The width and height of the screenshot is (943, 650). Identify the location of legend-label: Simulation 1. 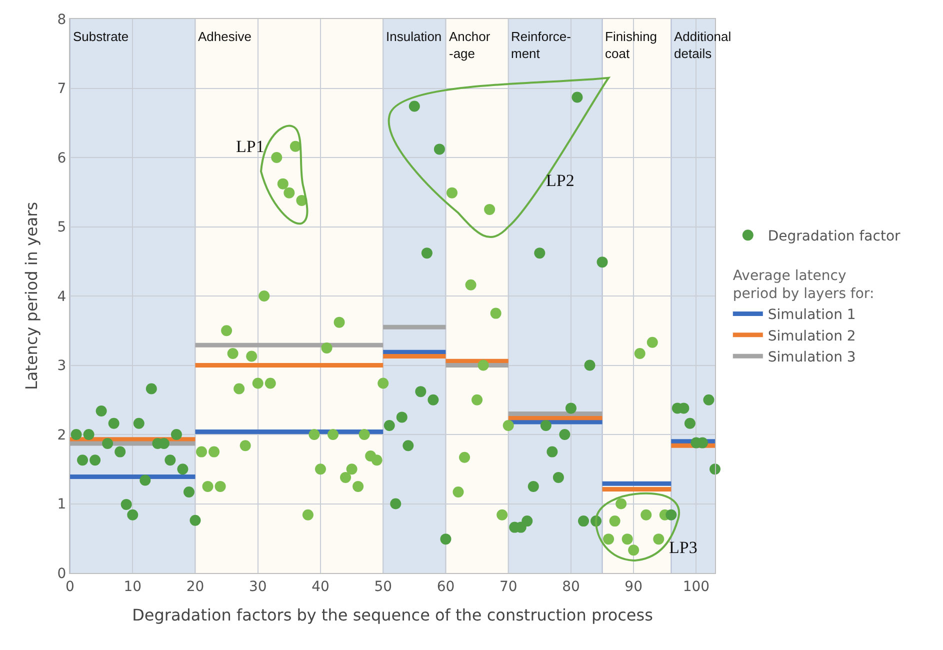
(812, 315).